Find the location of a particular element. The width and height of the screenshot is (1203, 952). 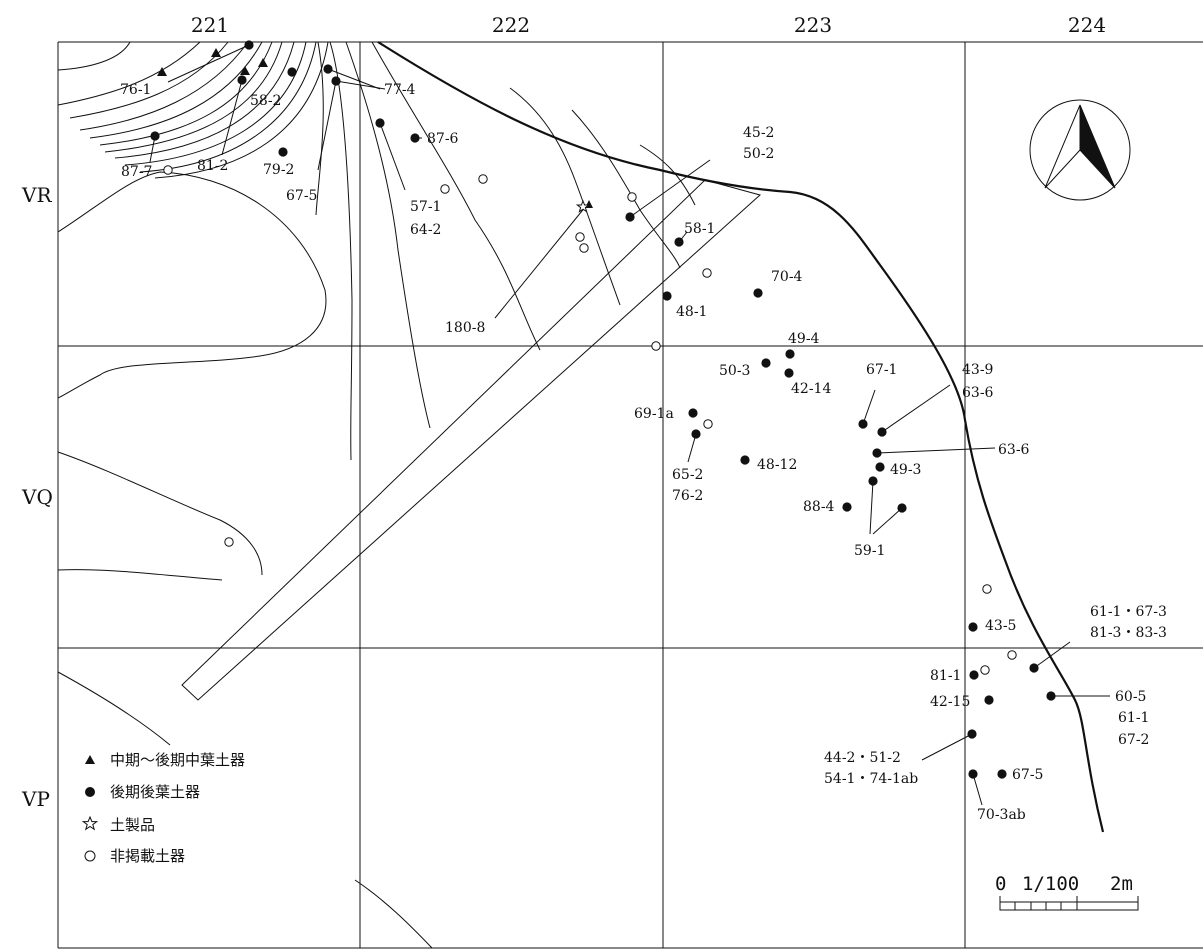

point-label: 81-1 is located at coordinates (945, 676).